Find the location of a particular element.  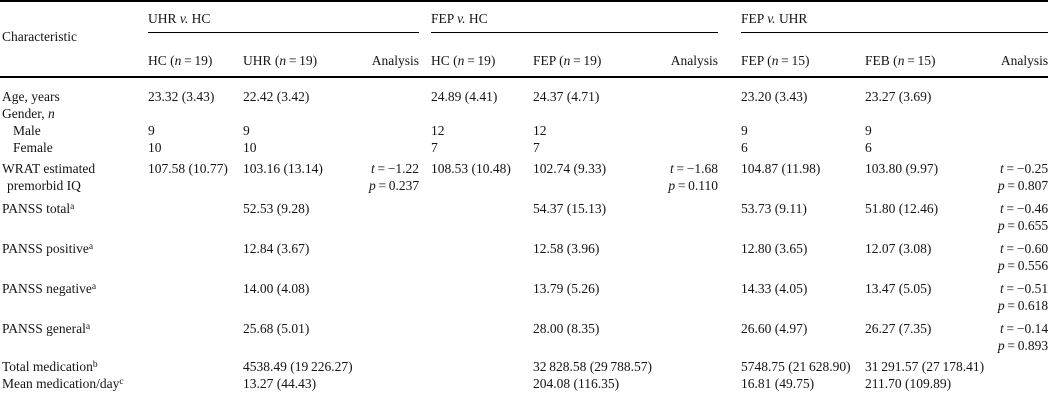

table-cell: 24.89 (4.41) is located at coordinates (464, 96).